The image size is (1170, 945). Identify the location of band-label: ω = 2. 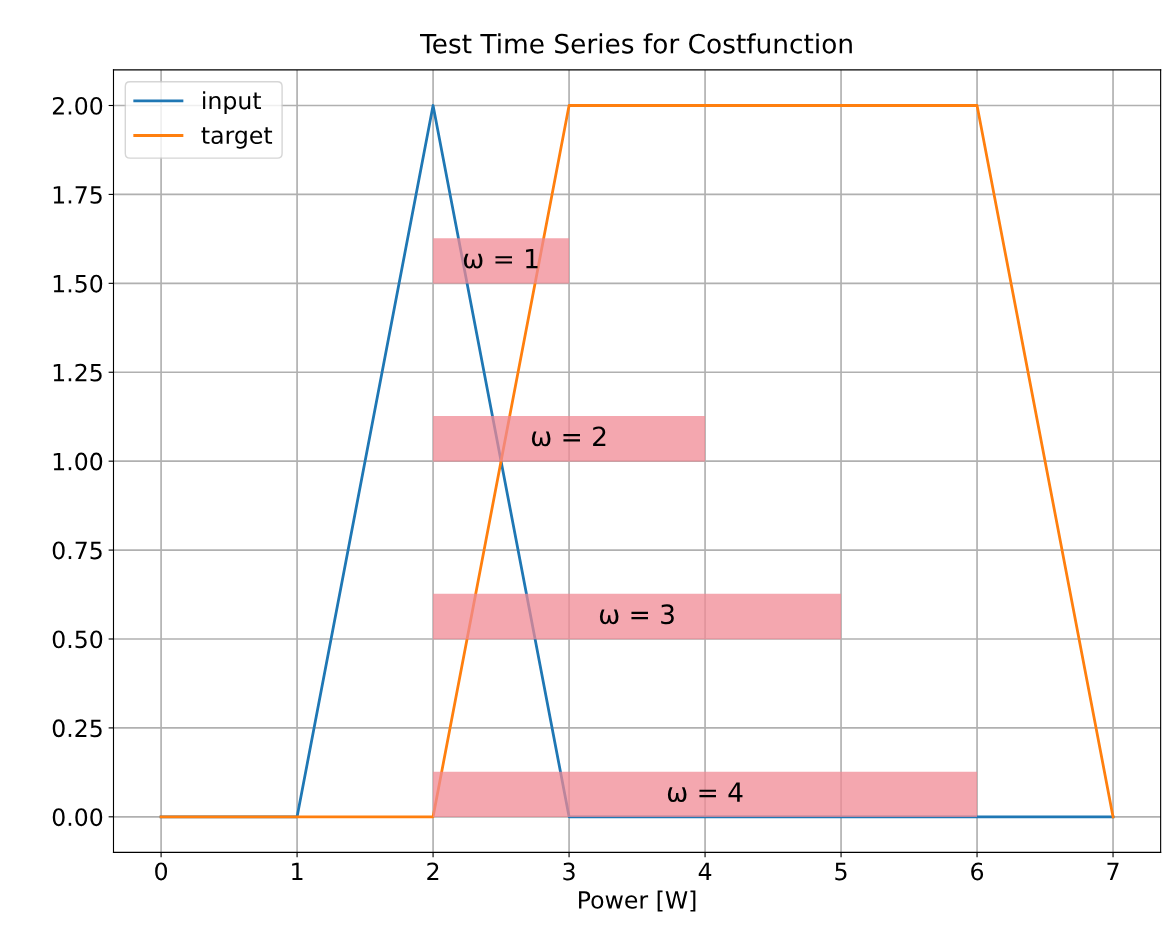
(568, 436).